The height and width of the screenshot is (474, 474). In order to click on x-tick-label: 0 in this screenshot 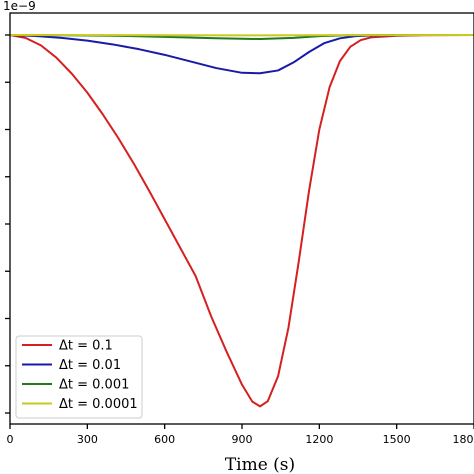, I will do `click(10, 439)`.